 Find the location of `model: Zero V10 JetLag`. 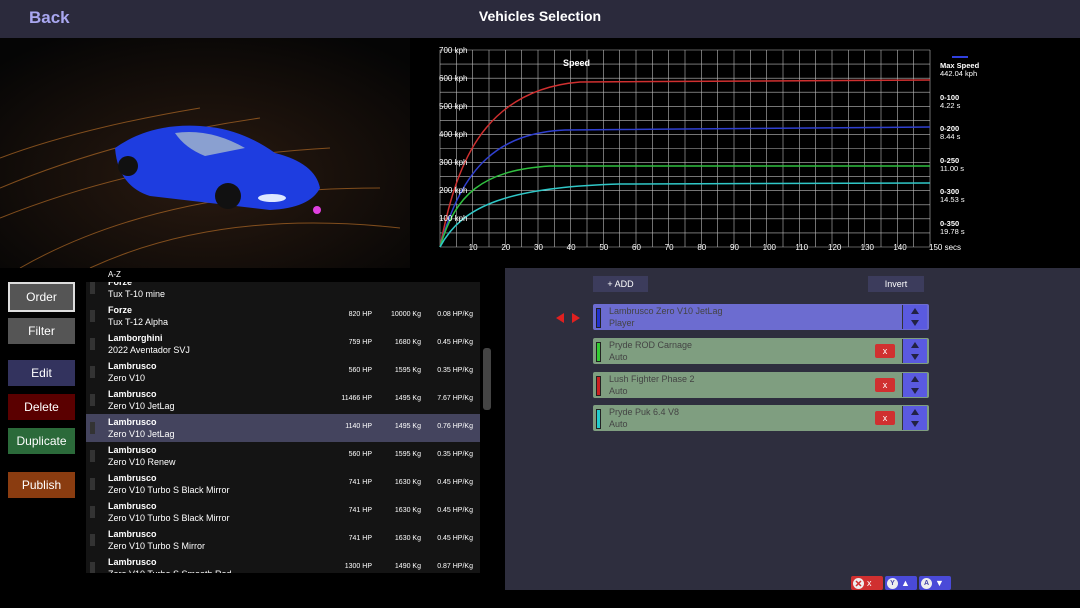

model: Zero V10 JetLag is located at coordinates (141, 434).